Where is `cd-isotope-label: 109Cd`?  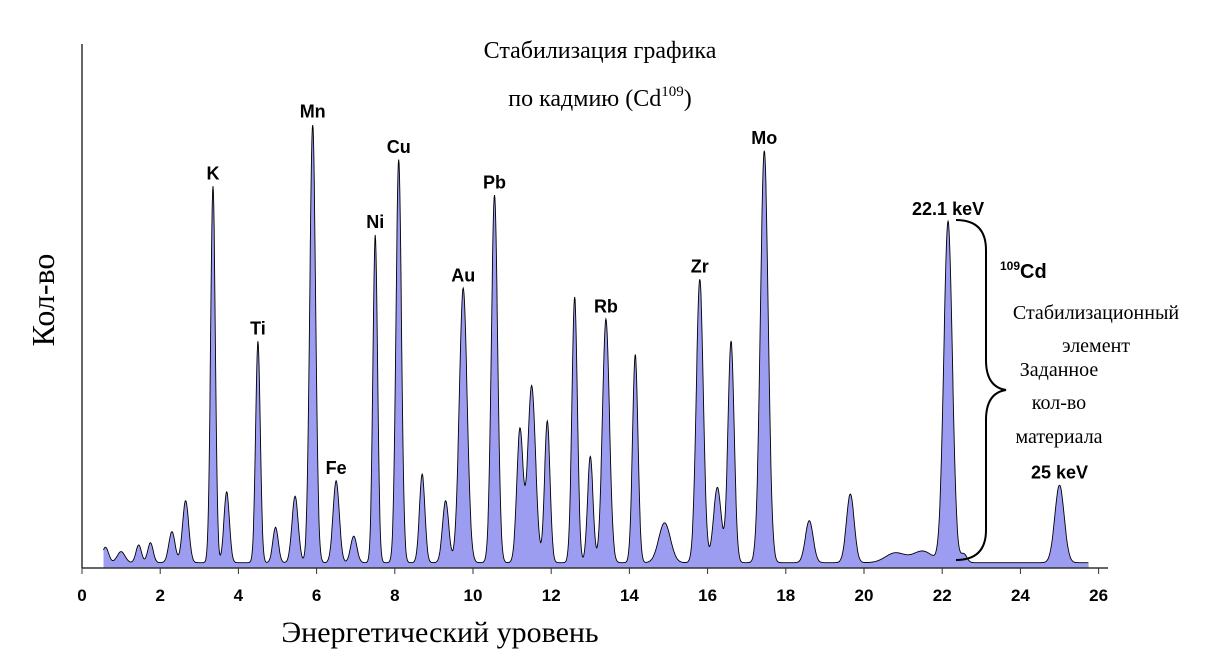
cd-isotope-label: 109Cd is located at coordinates (1023, 271).